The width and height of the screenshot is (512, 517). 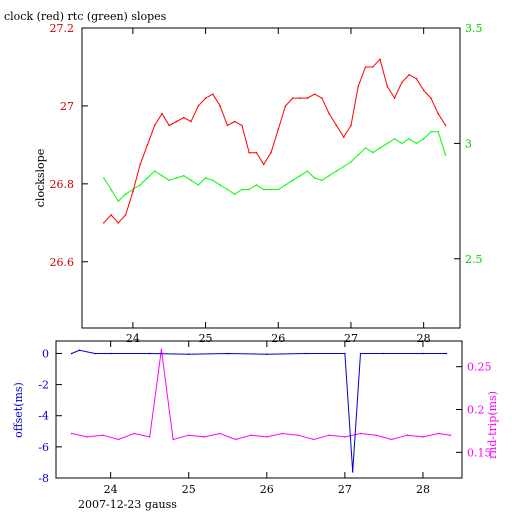 I want to click on top-left-tick-label: 26.8, so click(x=62, y=184).